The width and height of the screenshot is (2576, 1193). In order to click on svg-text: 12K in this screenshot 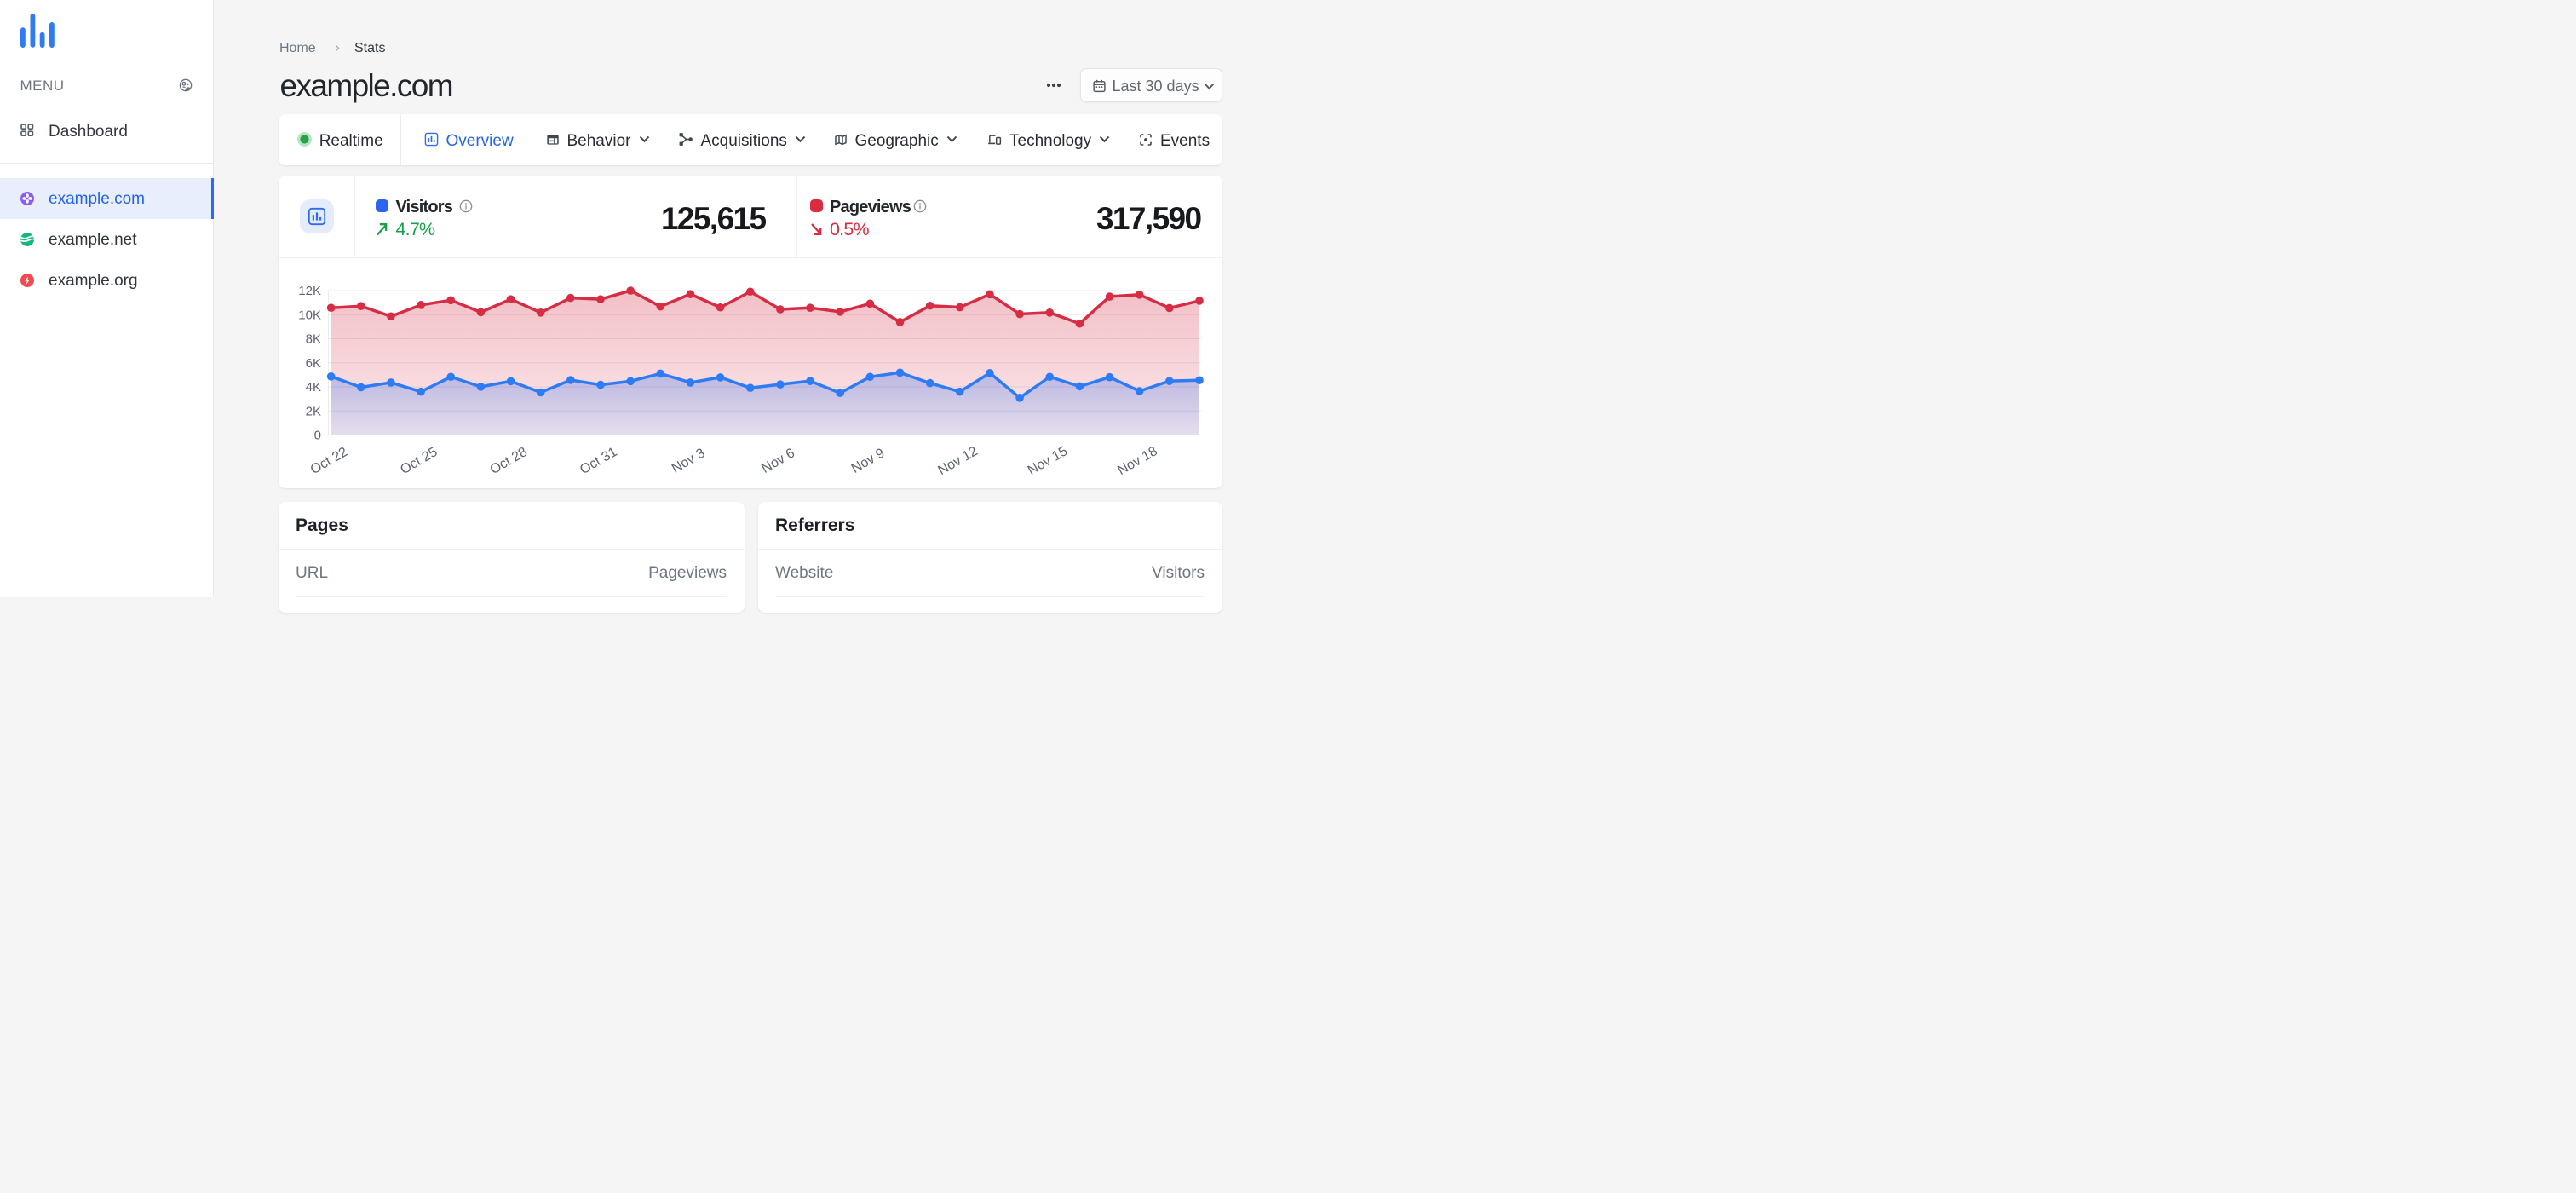, I will do `click(309, 291)`.